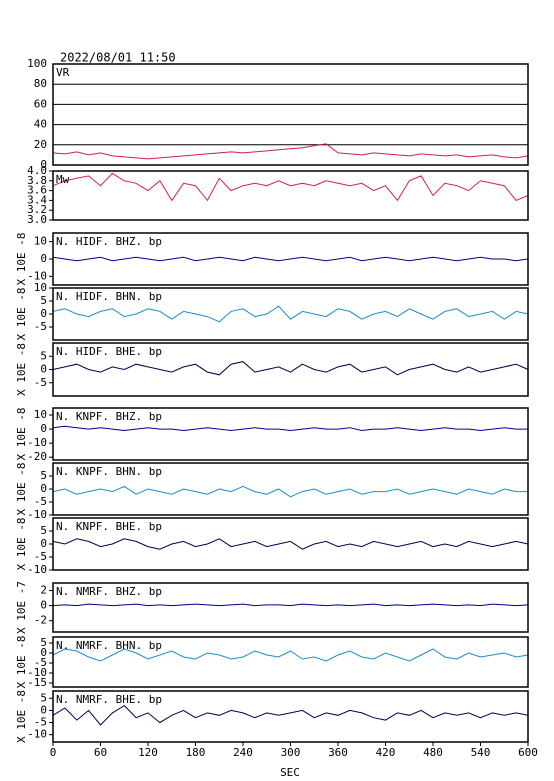 Image resolution: width=554 pixels, height=781 pixels. What do you see at coordinates (528, 752) in the screenshot?
I see `x-tick-label: 600` at bounding box center [528, 752].